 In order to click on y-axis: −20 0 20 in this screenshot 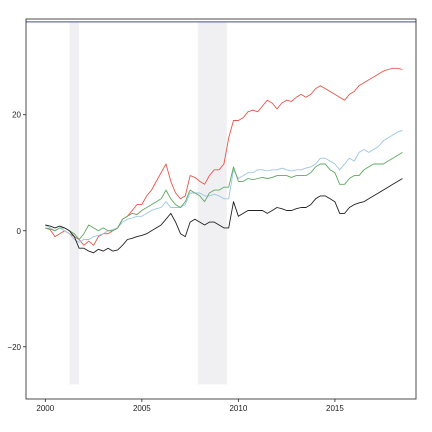, I will do `click(16, 231)`.